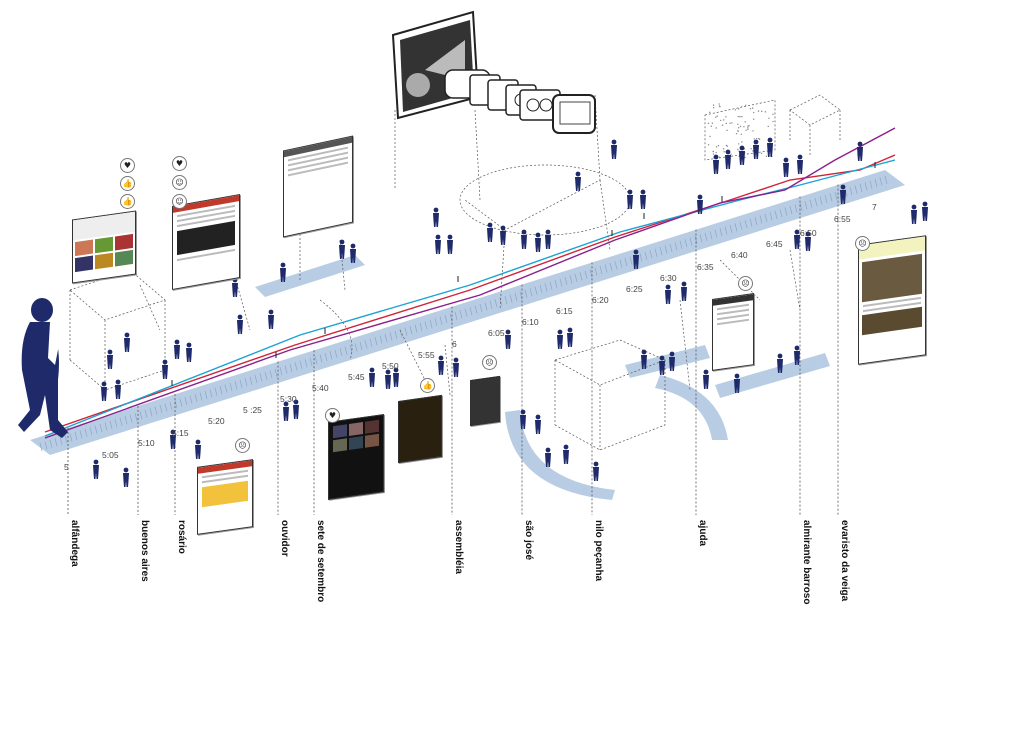 This screenshot has width=1024, height=729. Describe the element at coordinates (528, 540) in the screenshot. I see `street-label-6: são josé` at that location.